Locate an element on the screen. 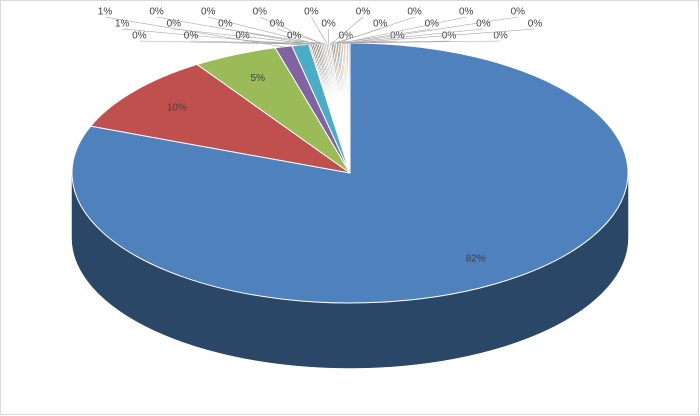  data-label: 82% is located at coordinates (476, 258).